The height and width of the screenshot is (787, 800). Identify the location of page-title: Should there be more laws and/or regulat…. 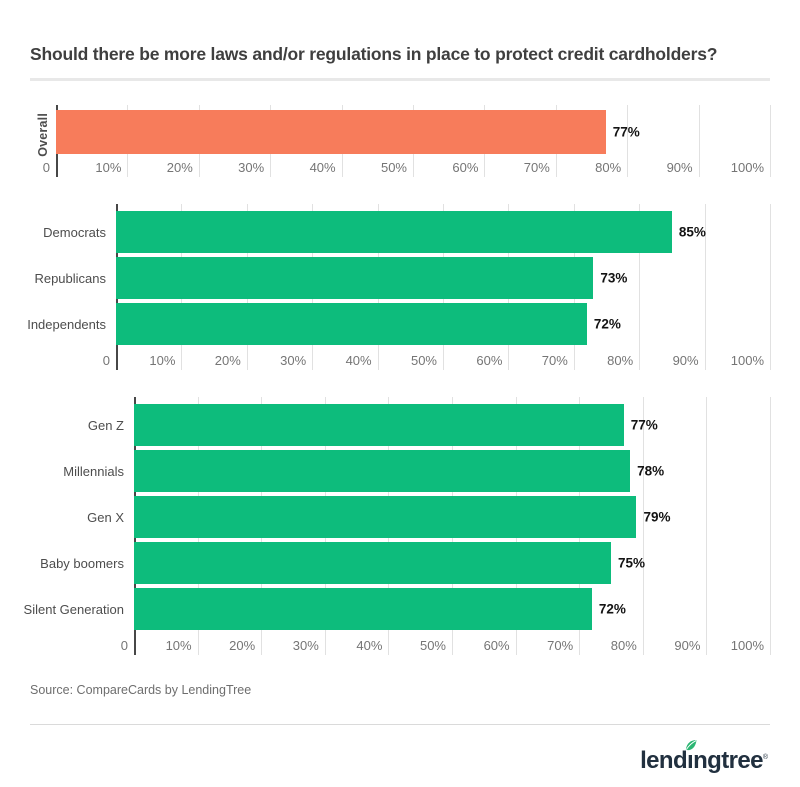
(374, 54).